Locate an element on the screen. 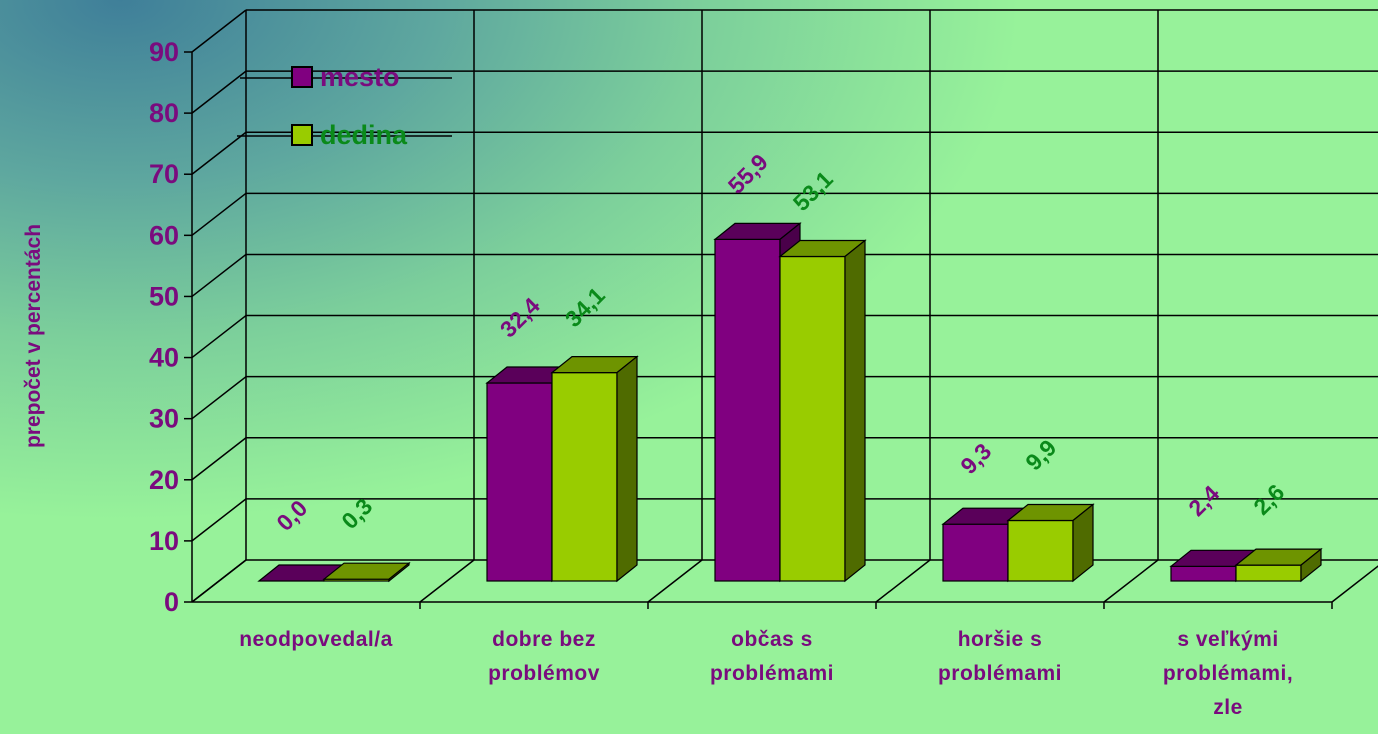  x-category-label-line: problémami, is located at coordinates (1228, 673).